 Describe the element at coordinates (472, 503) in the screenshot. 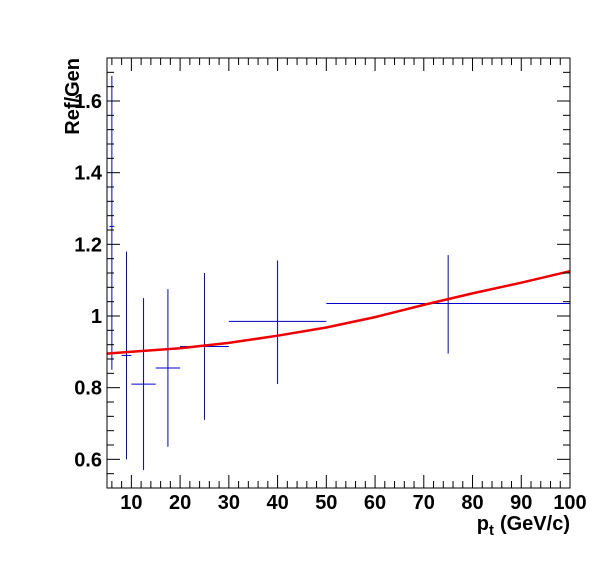

I see `x-tick-label: 80` at that location.